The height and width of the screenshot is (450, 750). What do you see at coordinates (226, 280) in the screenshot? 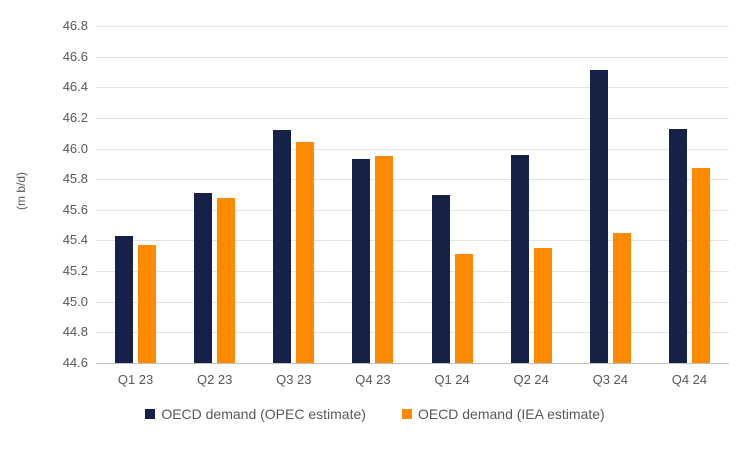
I see `bar-oecd-demand-iea-estimate--q2-23` at bounding box center [226, 280].